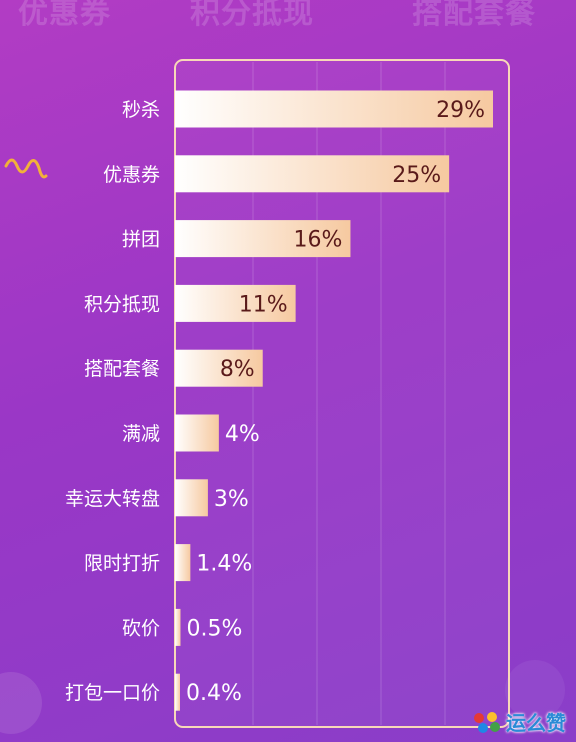 The width and height of the screenshot is (576, 742). Describe the element at coordinates (252, 15) in the screenshot. I see `background-word: 积分抵现` at that location.